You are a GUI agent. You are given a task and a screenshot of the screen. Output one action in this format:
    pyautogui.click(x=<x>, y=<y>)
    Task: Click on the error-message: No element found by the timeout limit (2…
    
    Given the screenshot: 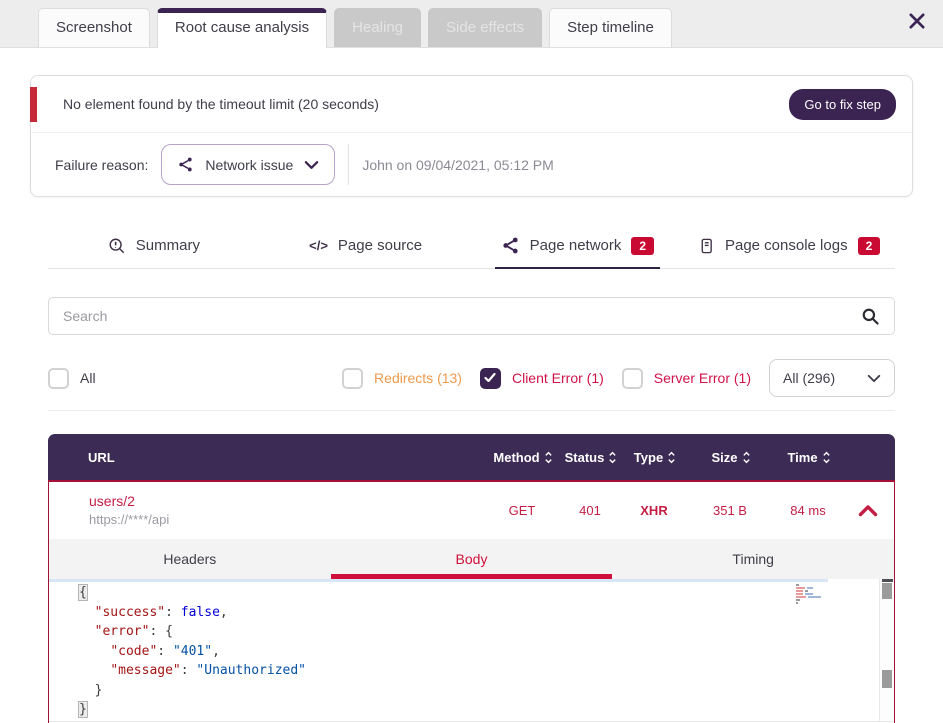 What is the action you would take?
    pyautogui.click(x=221, y=104)
    